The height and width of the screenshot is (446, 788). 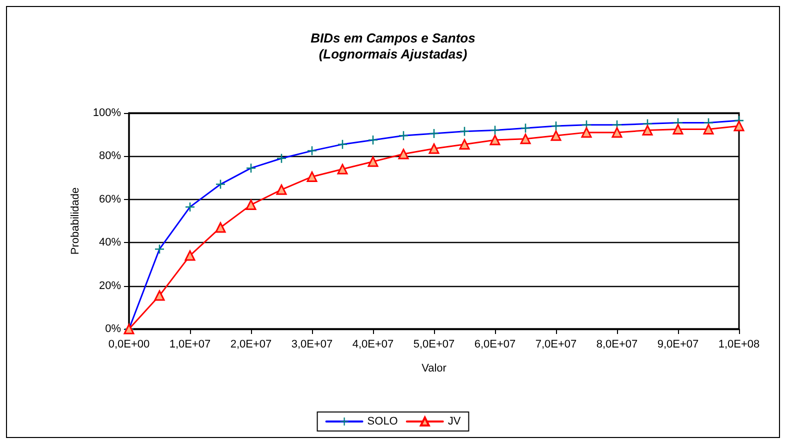 What do you see at coordinates (110, 199) in the screenshot?
I see `y-tick-label: 60%` at bounding box center [110, 199].